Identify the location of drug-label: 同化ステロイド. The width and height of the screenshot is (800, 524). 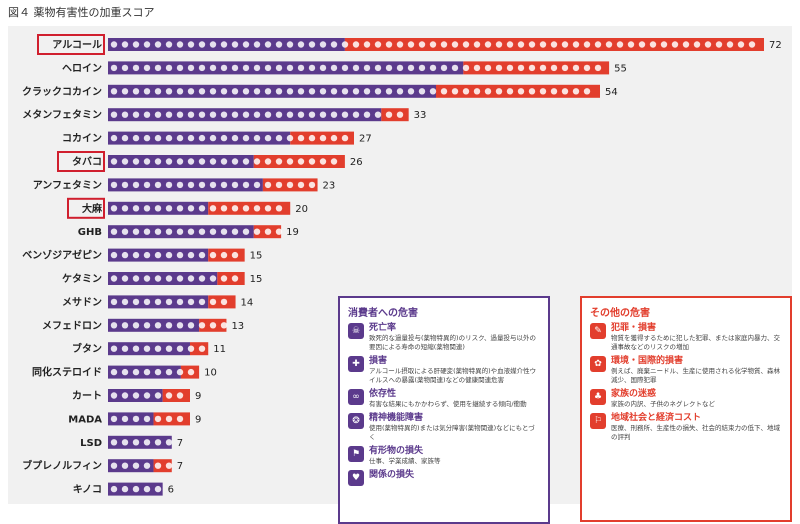
(67, 372).